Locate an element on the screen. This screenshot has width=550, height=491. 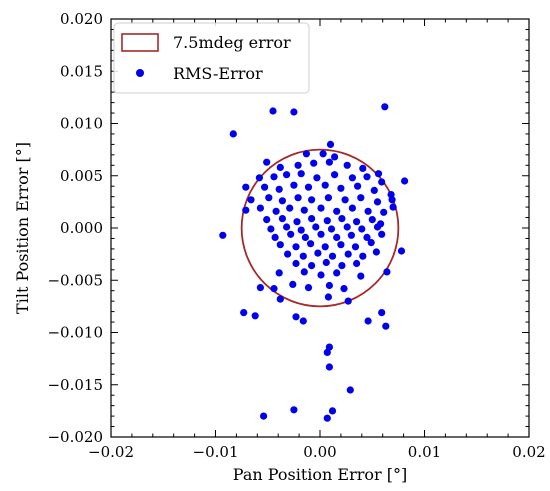
y-tick-label: 0.020 is located at coordinates (81, 19).